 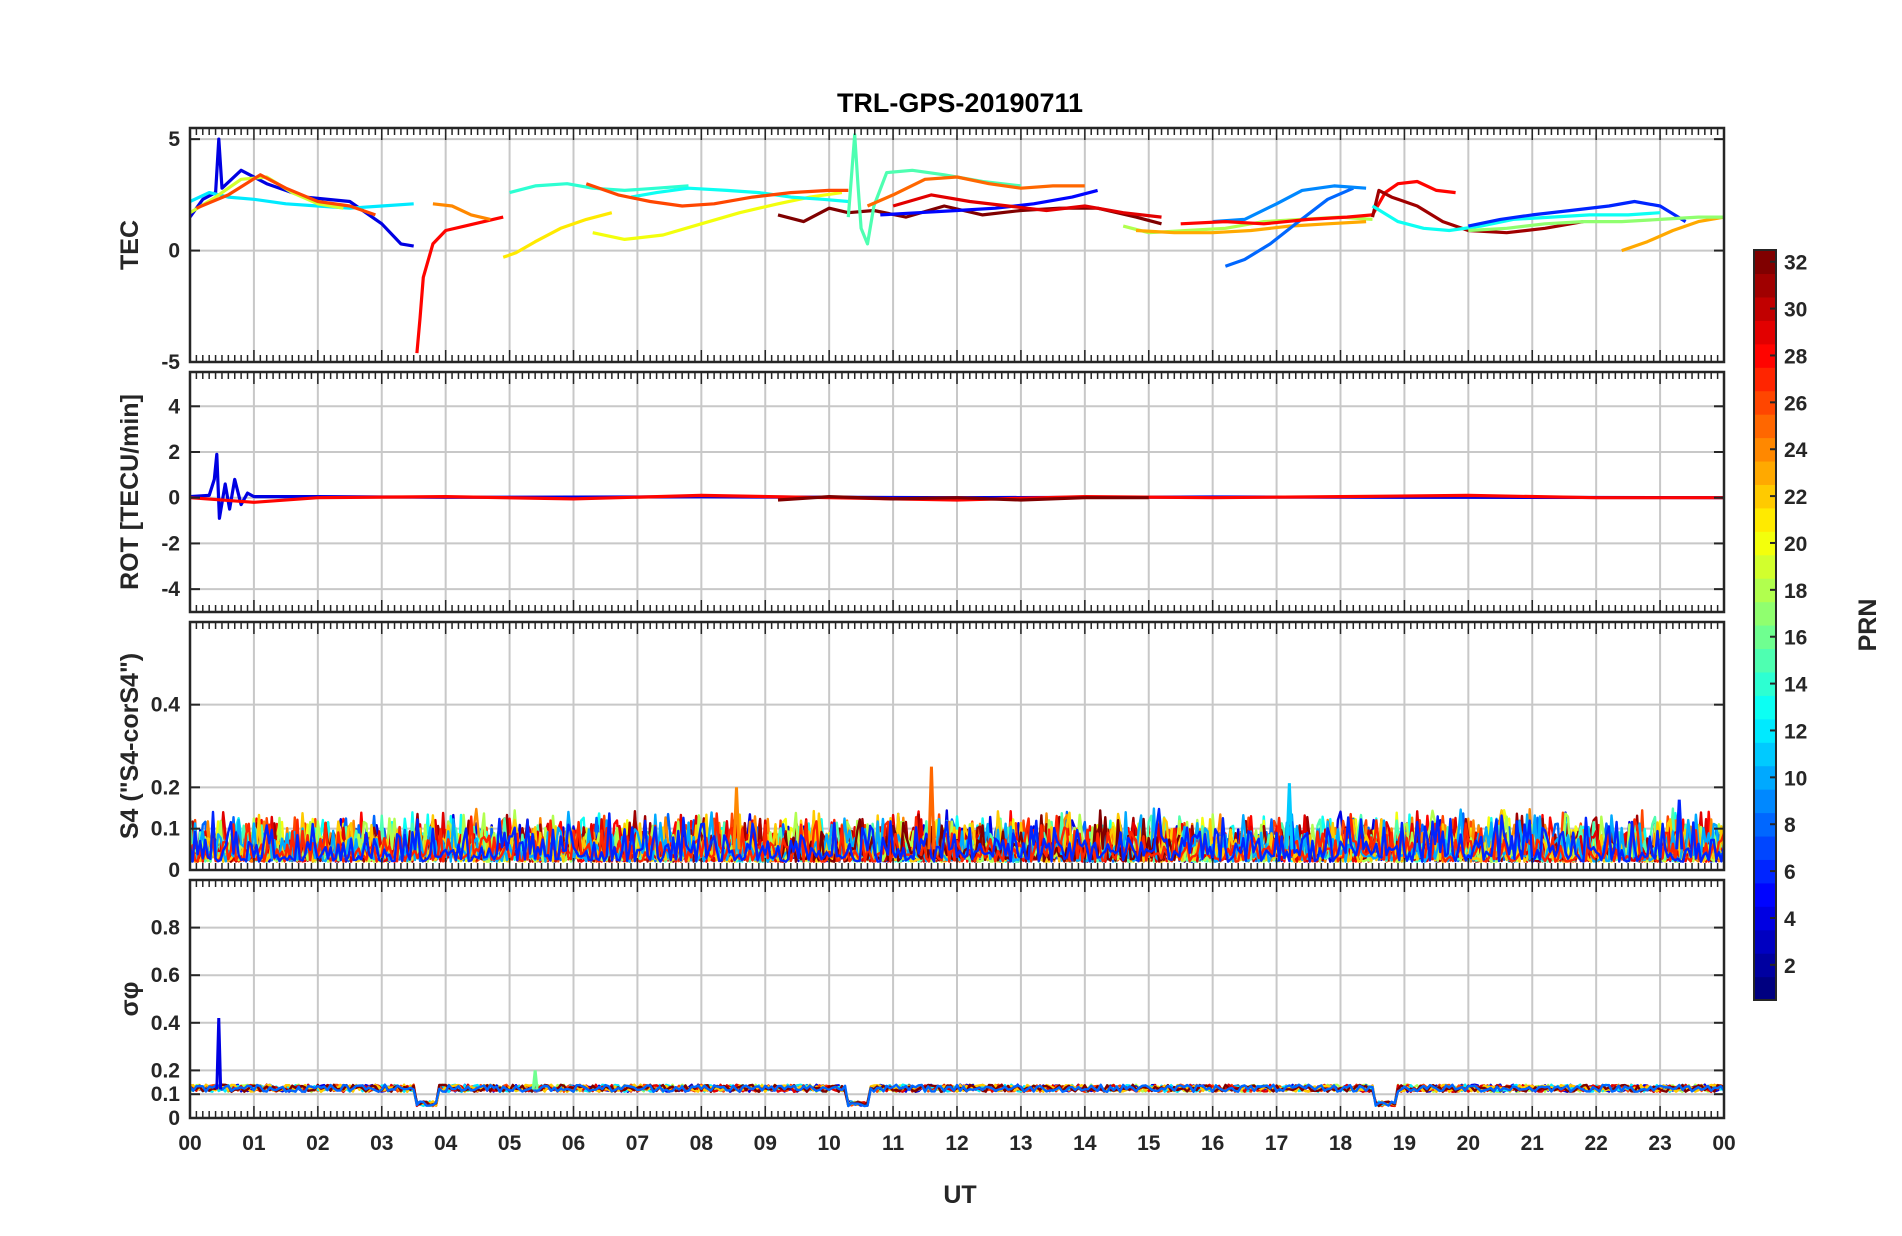 I want to click on x-tick-label: 12, so click(x=956, y=1143).